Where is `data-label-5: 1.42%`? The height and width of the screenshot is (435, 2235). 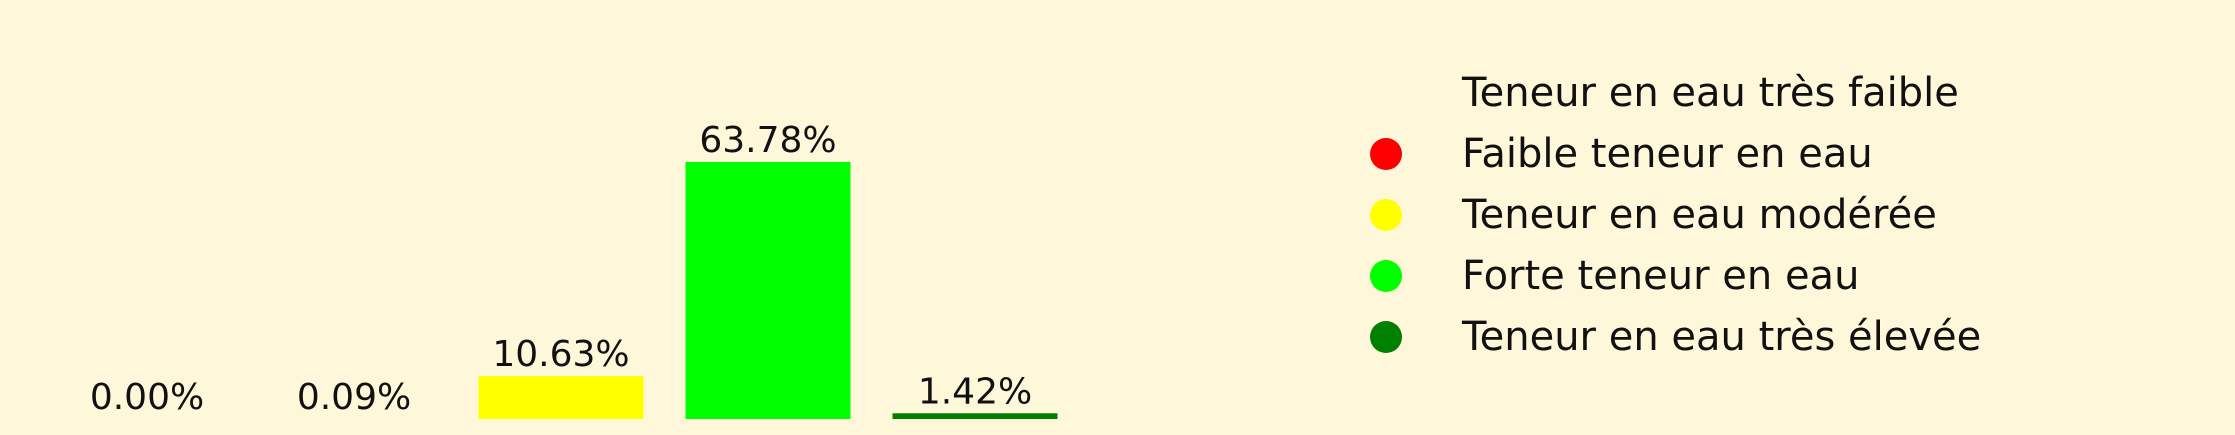 data-label-5: 1.42% is located at coordinates (975, 391).